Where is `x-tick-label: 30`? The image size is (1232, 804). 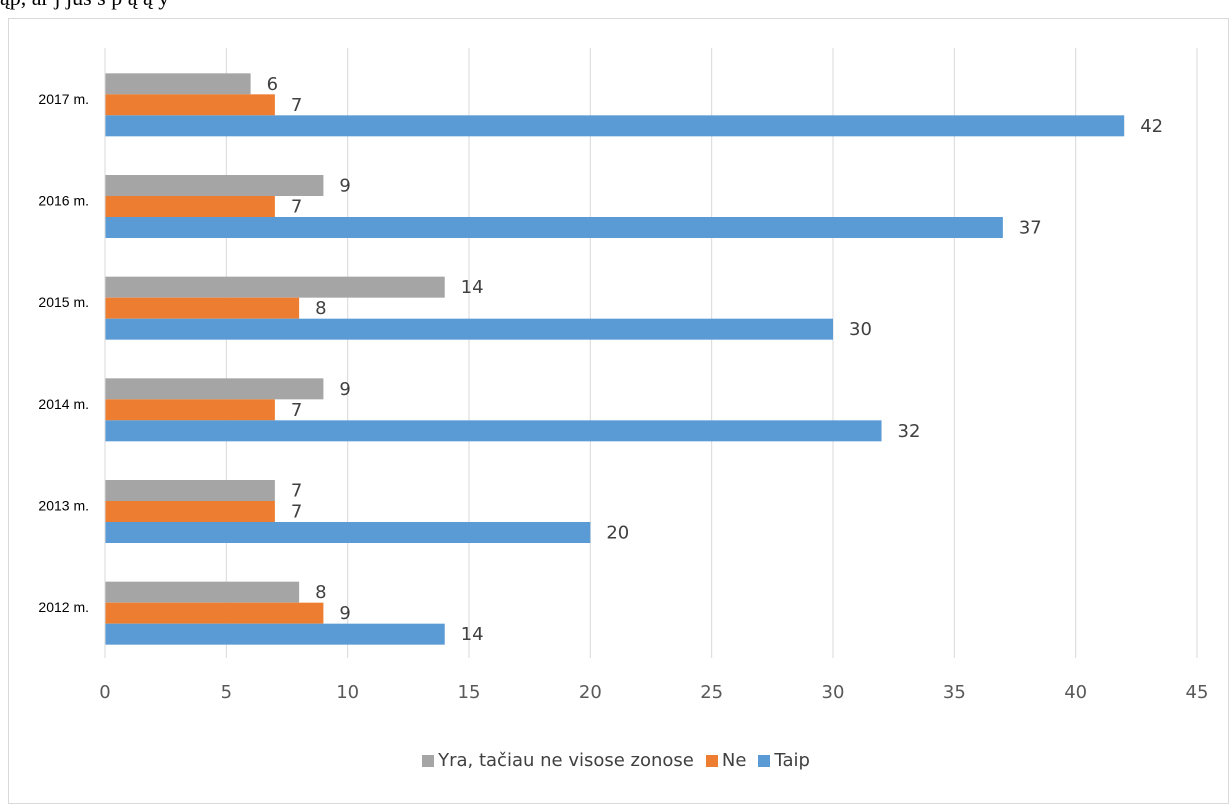
x-tick-label: 30 is located at coordinates (833, 692).